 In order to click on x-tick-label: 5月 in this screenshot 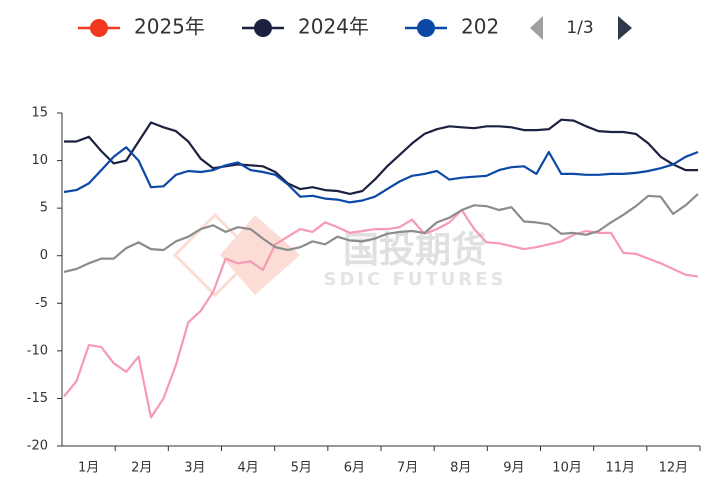, I will do `click(301, 468)`.